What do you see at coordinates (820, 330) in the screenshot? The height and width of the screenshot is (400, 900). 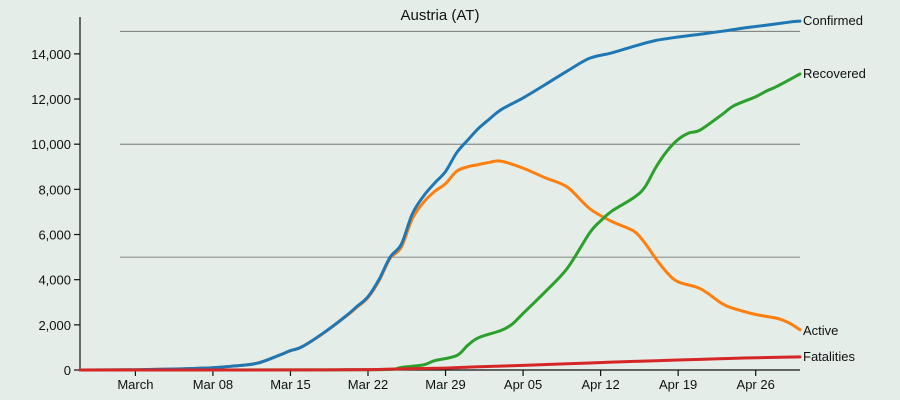 I see `series-label-active: Active` at bounding box center [820, 330].